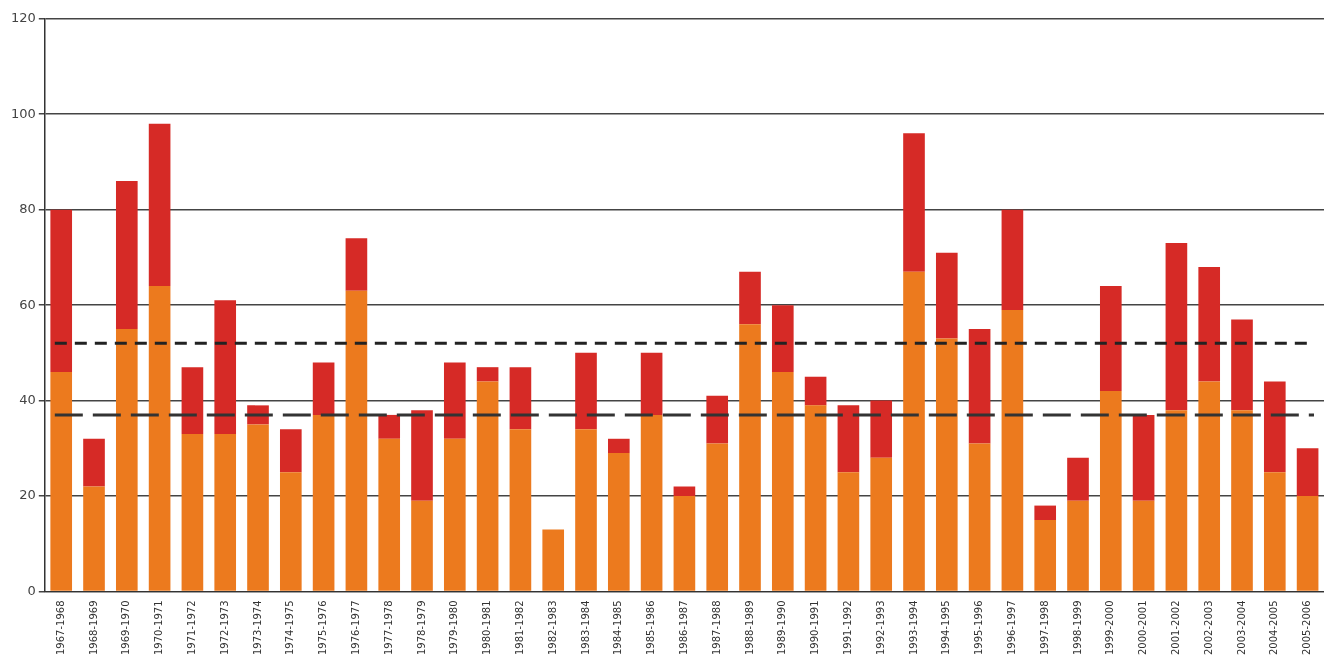 The height and width of the screenshot is (668, 1332). I want to click on y-tick-label: 100, so click(23, 113).